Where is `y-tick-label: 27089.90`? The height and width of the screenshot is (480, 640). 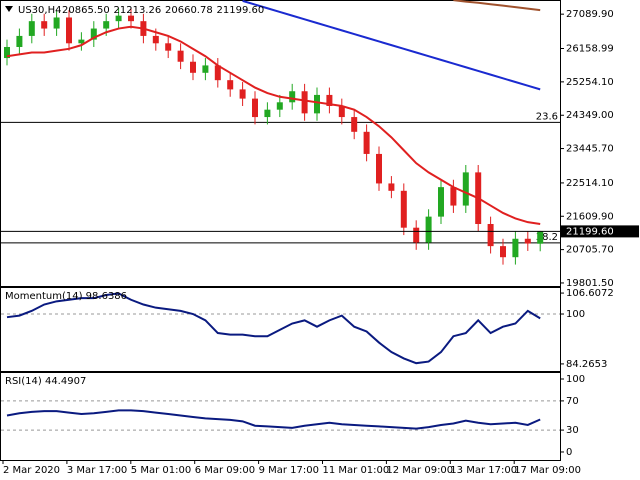 y-tick-label: 27089.90 is located at coordinates (590, 14).